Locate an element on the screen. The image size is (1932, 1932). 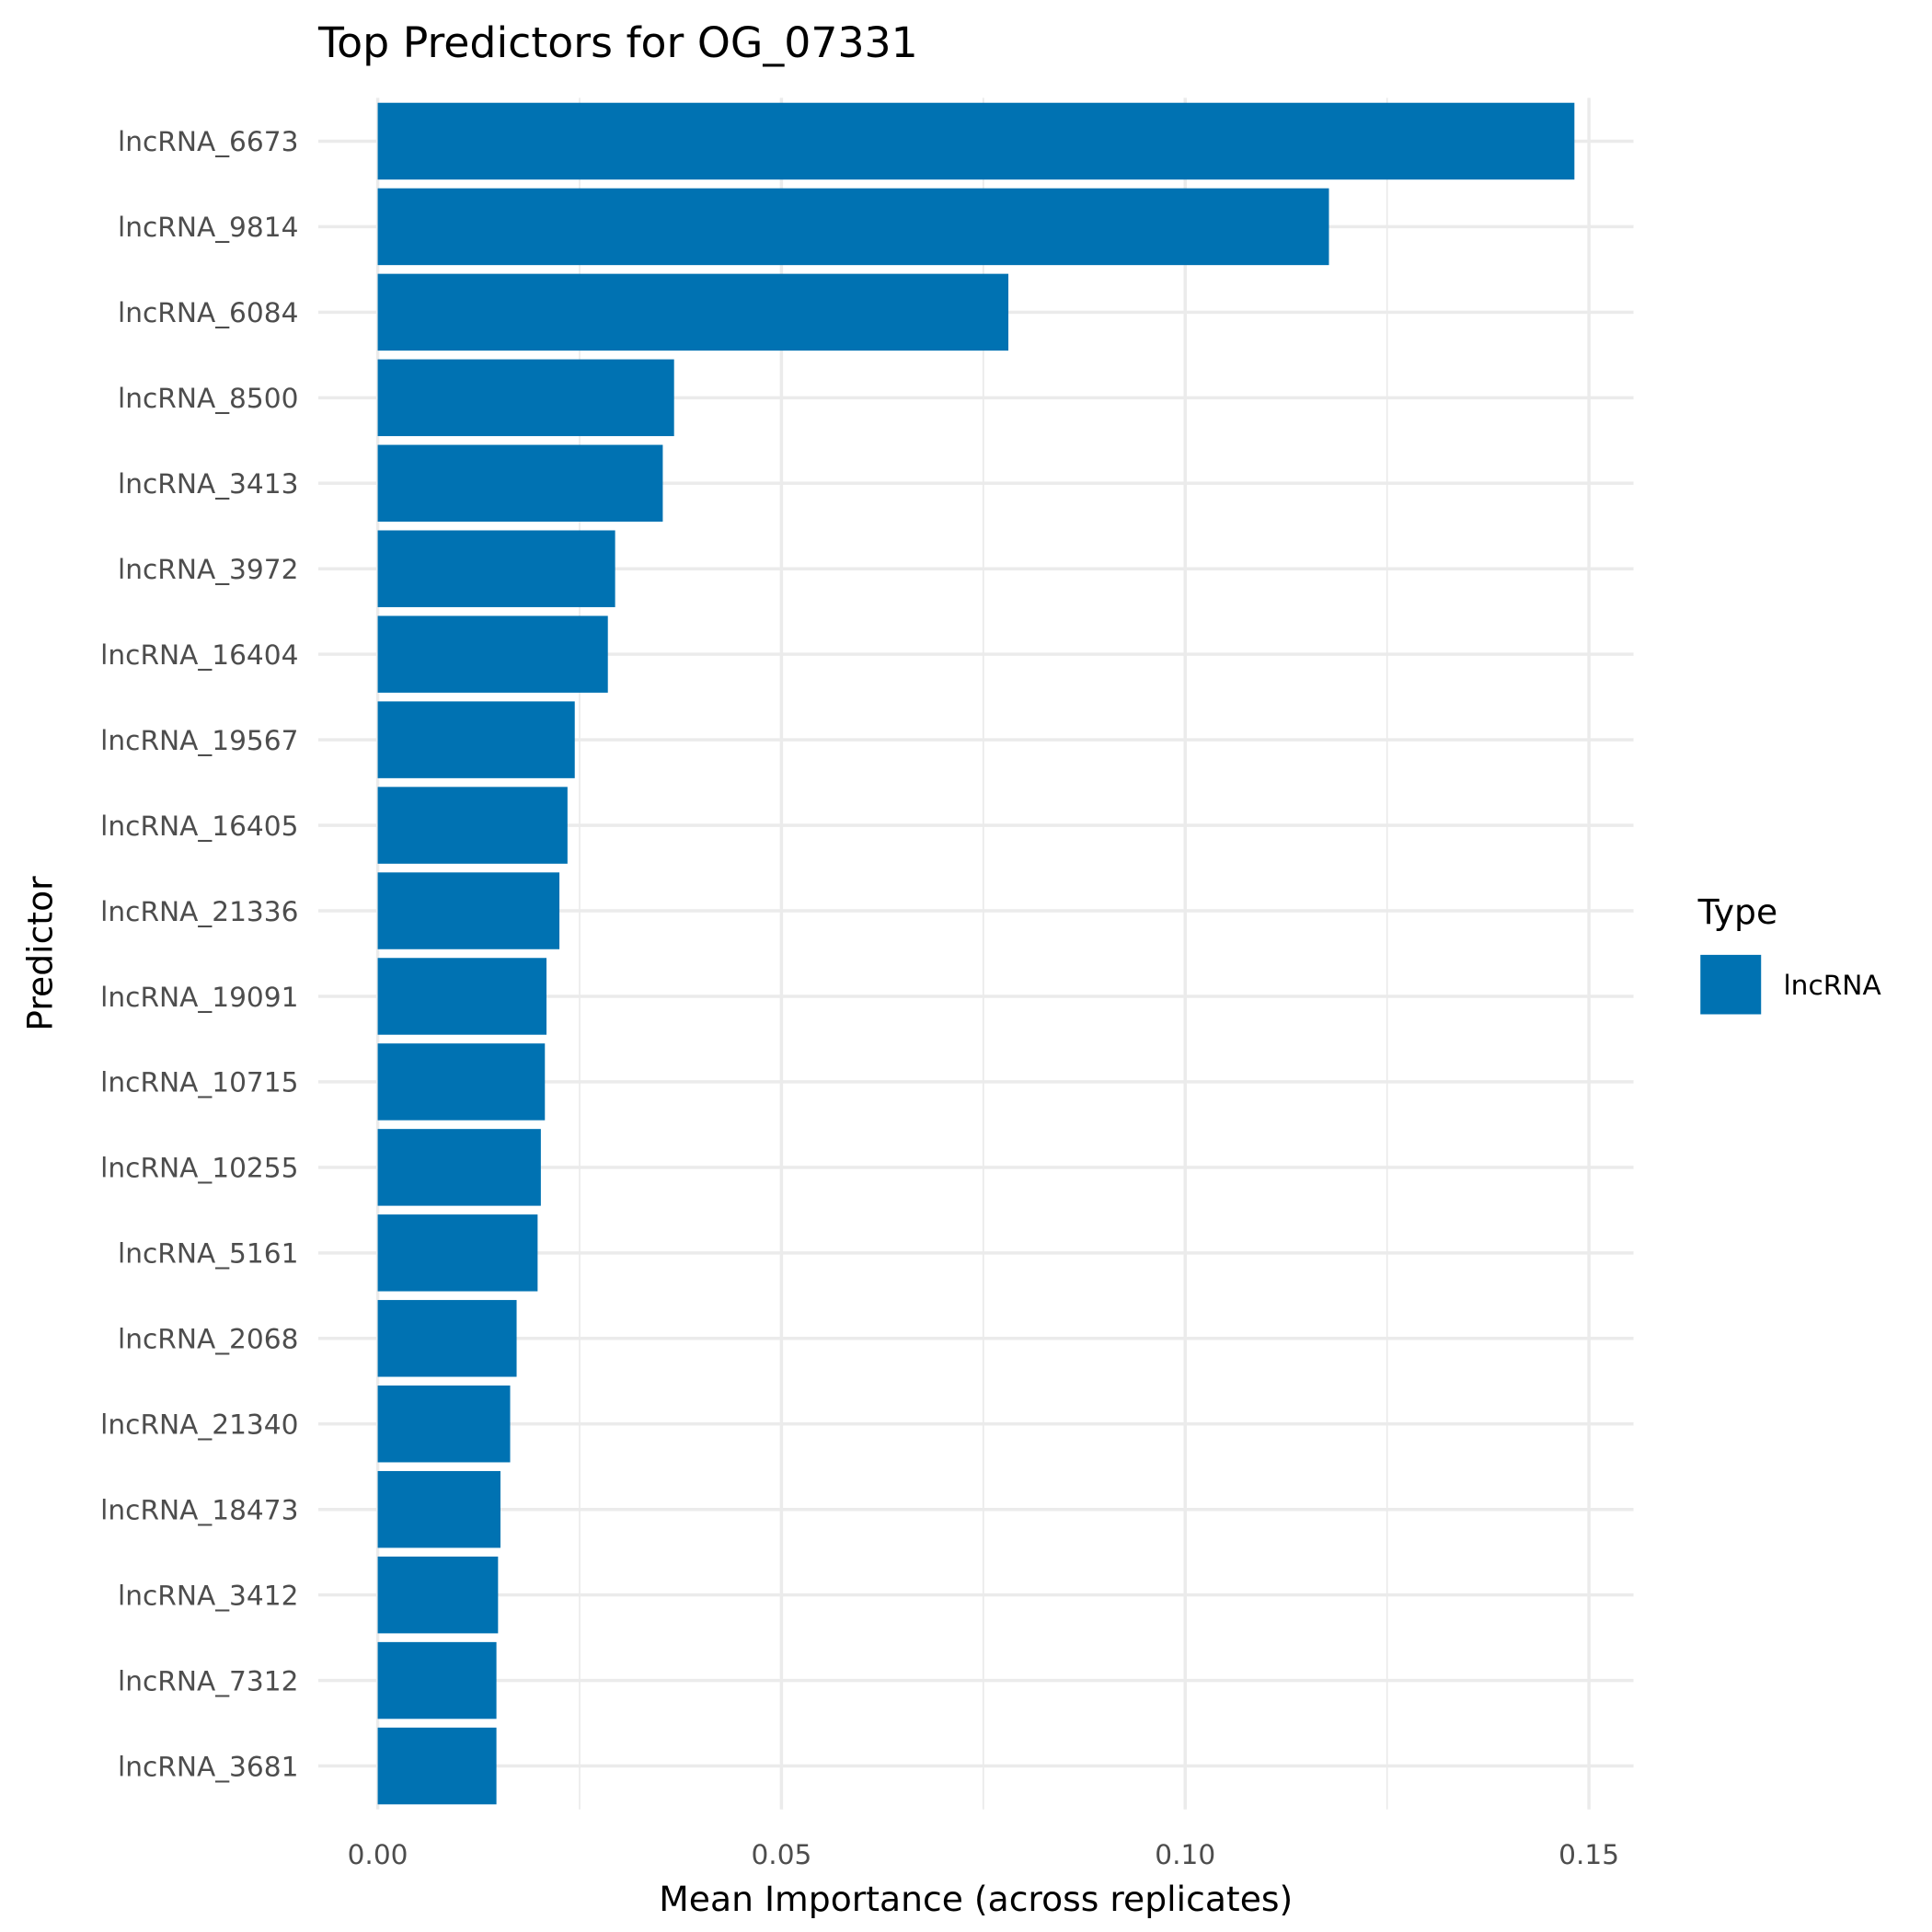
y-tick-label: lncRNA_19091 is located at coordinates (199, 997).